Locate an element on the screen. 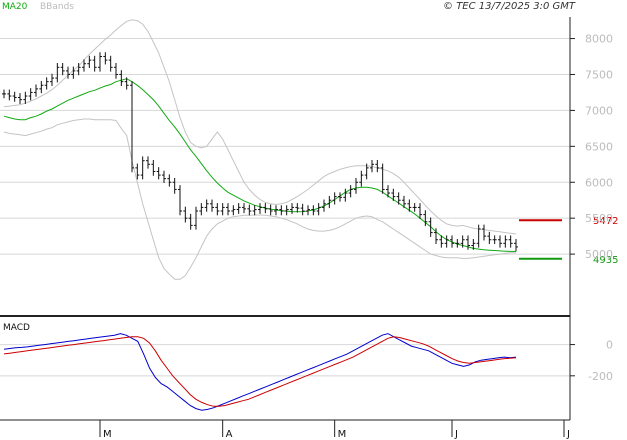  price-tick-label: 6500 is located at coordinates (599, 146).